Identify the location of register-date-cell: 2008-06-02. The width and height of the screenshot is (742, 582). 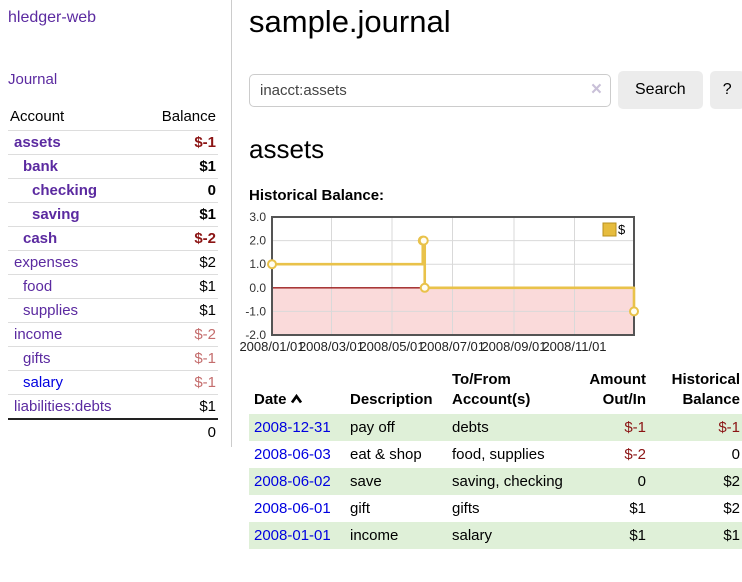
(297, 481).